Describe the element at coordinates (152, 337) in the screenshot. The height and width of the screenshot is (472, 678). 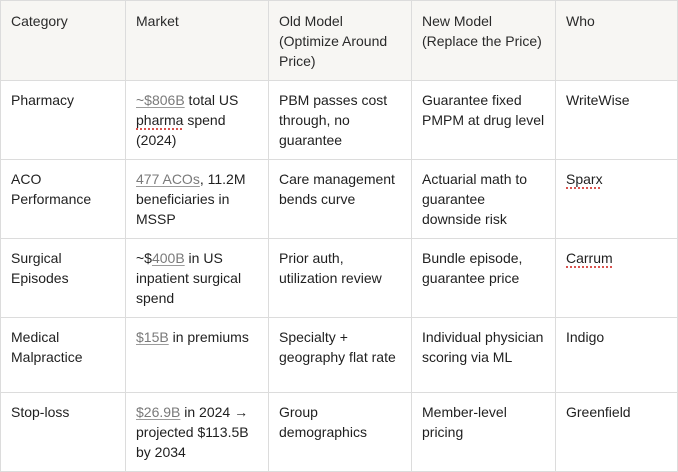
I see `market-link: $15B` at that location.